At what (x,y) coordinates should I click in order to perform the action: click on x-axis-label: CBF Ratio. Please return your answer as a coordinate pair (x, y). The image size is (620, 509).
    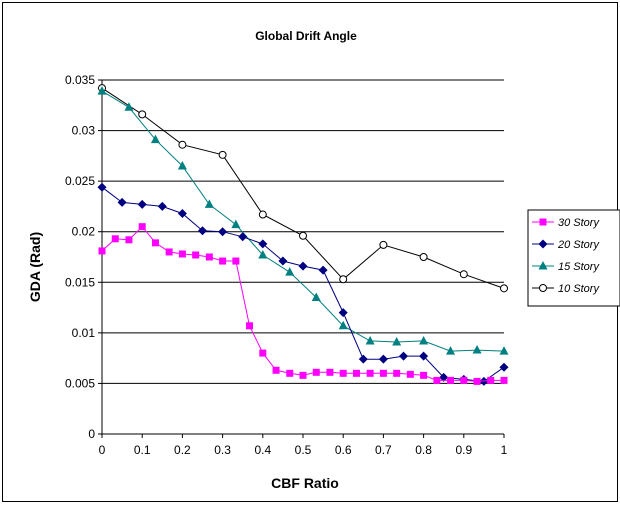
    Looking at the image, I should click on (305, 483).